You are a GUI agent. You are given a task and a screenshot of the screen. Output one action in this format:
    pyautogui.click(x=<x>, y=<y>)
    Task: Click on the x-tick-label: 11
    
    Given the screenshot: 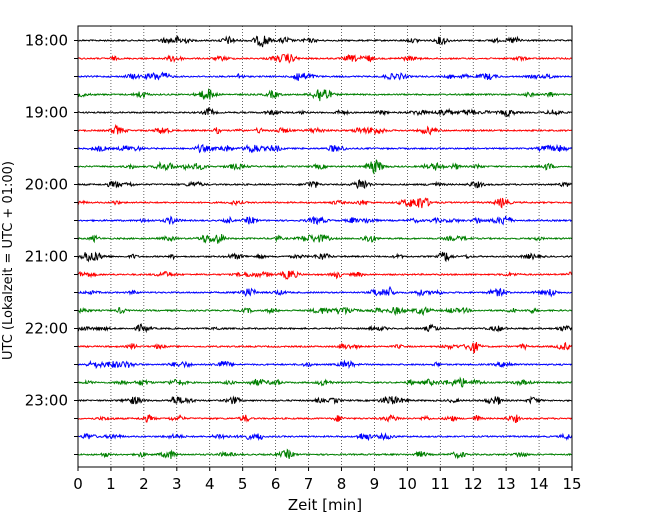 What is the action you would take?
    pyautogui.click(x=440, y=484)
    